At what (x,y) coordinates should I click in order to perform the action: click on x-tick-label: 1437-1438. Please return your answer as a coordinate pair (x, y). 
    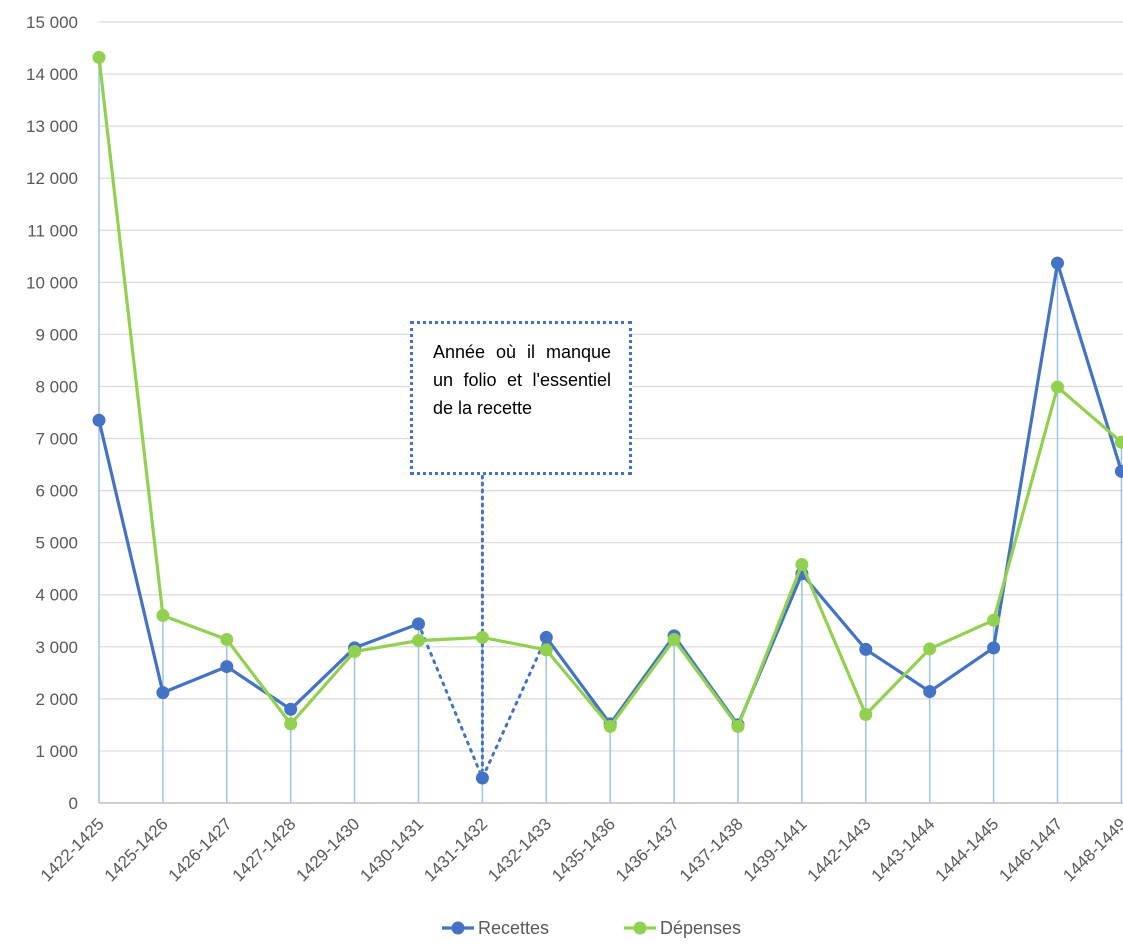
    Looking at the image, I should click on (711, 849).